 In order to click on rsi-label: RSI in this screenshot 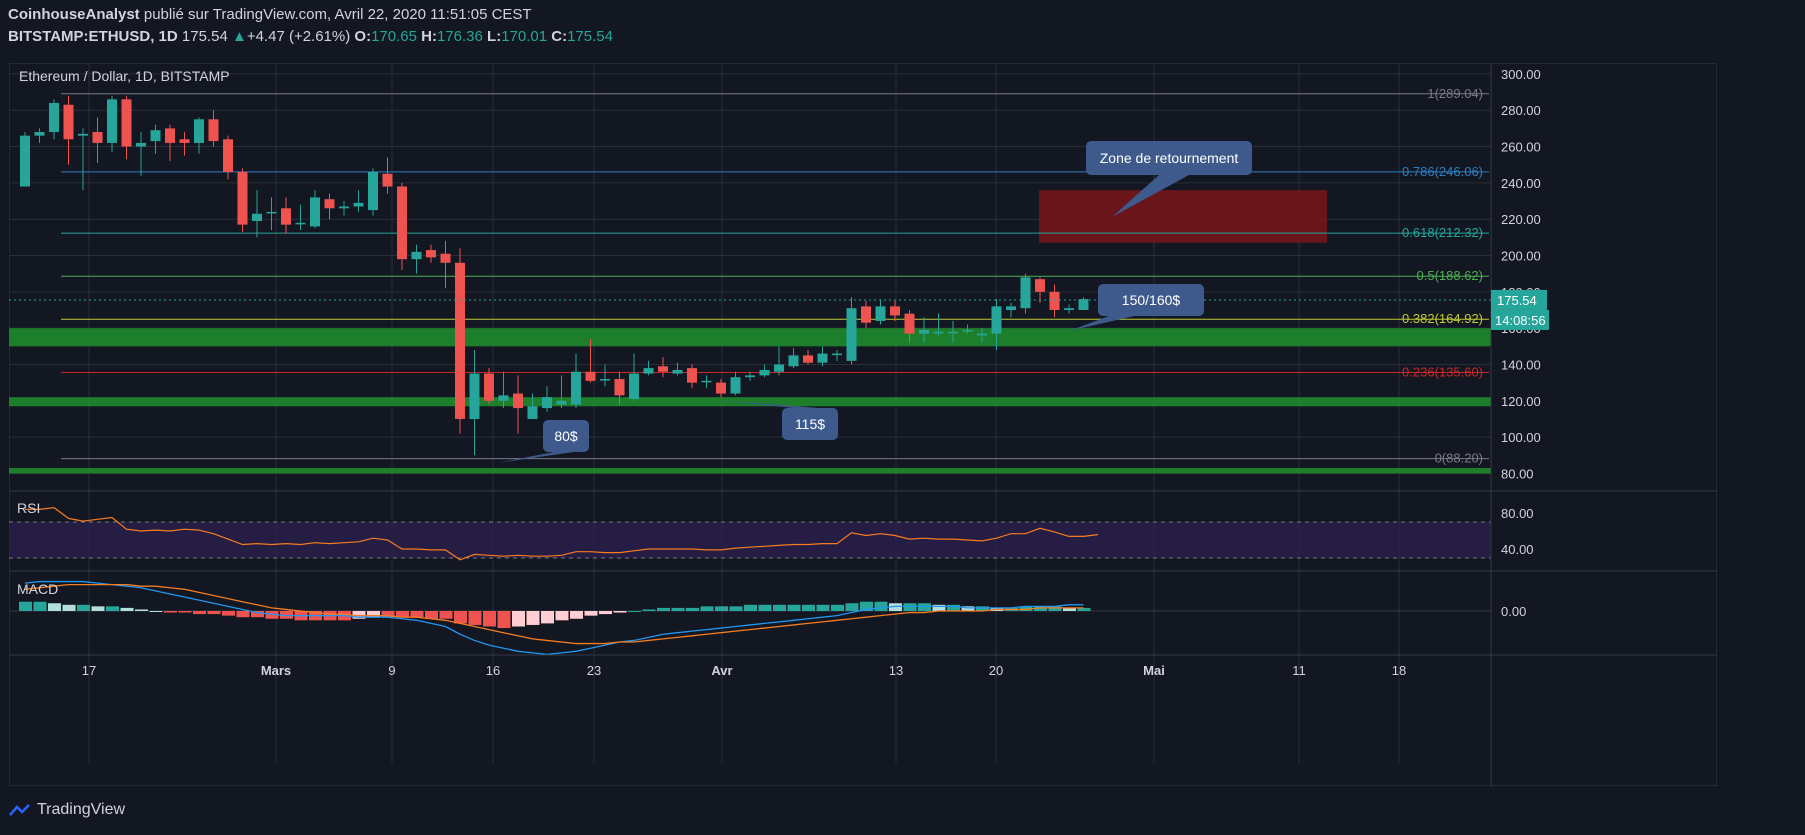, I will do `click(28, 508)`.